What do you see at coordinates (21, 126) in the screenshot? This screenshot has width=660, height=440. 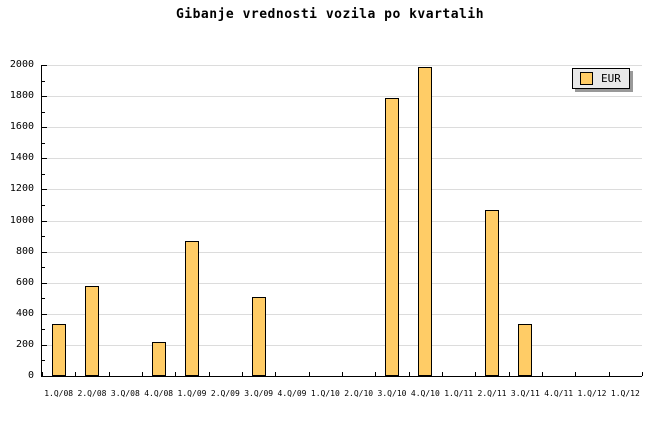 I see `y-axis-label: 1600` at bounding box center [21, 126].